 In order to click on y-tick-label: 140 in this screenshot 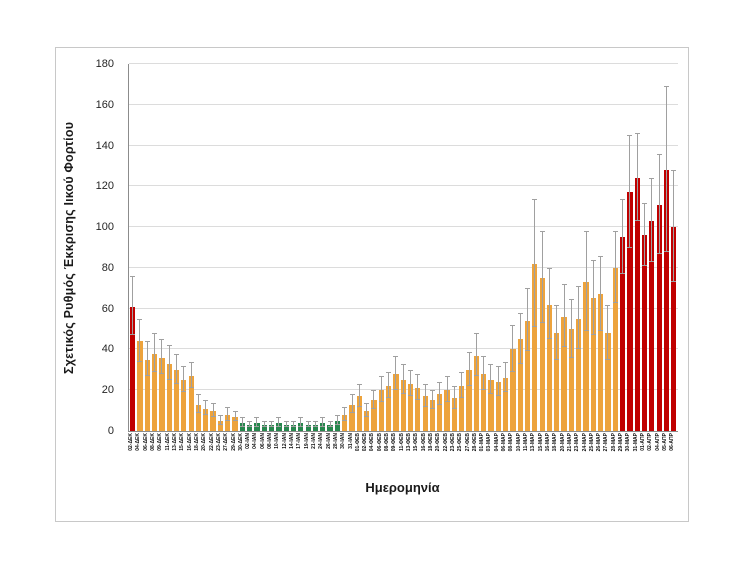, I will do `click(104, 145)`.